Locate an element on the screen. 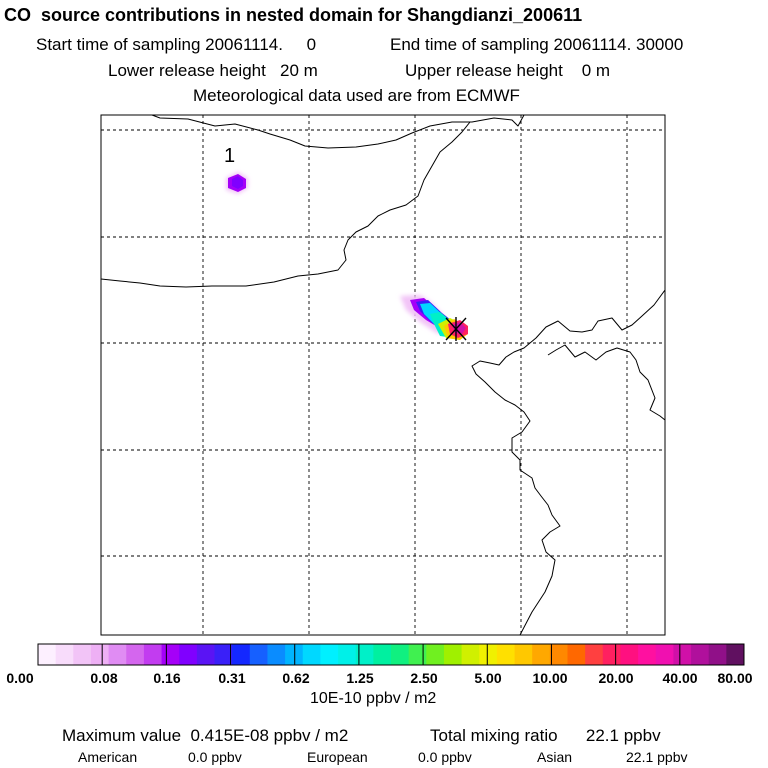 Image resolution: width=768 pixels, height=768 pixels. european-value: 0.0 ppbv is located at coordinates (445, 757).